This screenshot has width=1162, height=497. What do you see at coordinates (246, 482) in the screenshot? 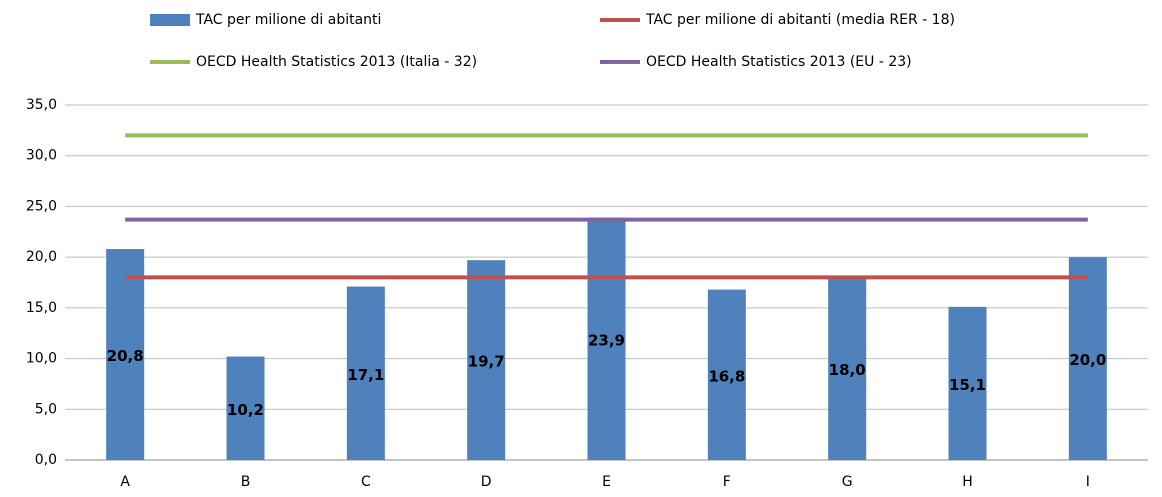
I see `x-tick-label: B` at bounding box center [246, 482].